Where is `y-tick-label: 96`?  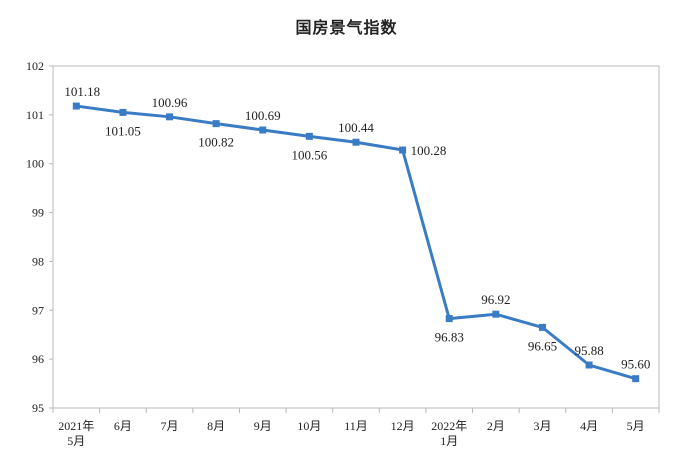 y-tick-label: 96 is located at coordinates (38, 359).